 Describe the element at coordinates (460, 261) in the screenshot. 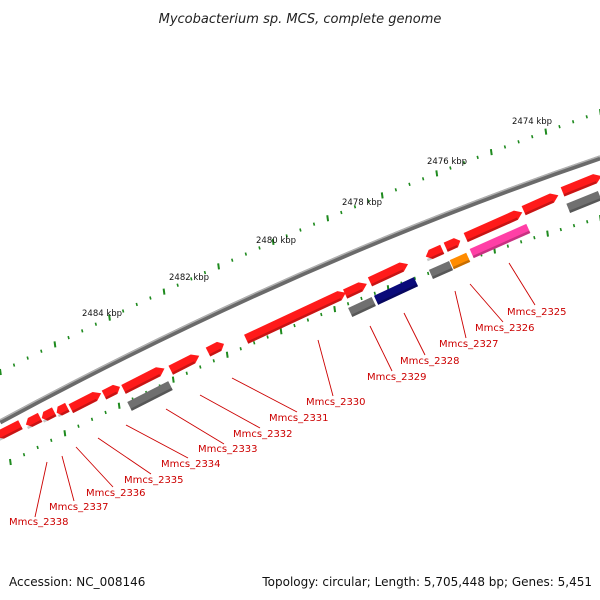

I see `rrna-feature` at that location.